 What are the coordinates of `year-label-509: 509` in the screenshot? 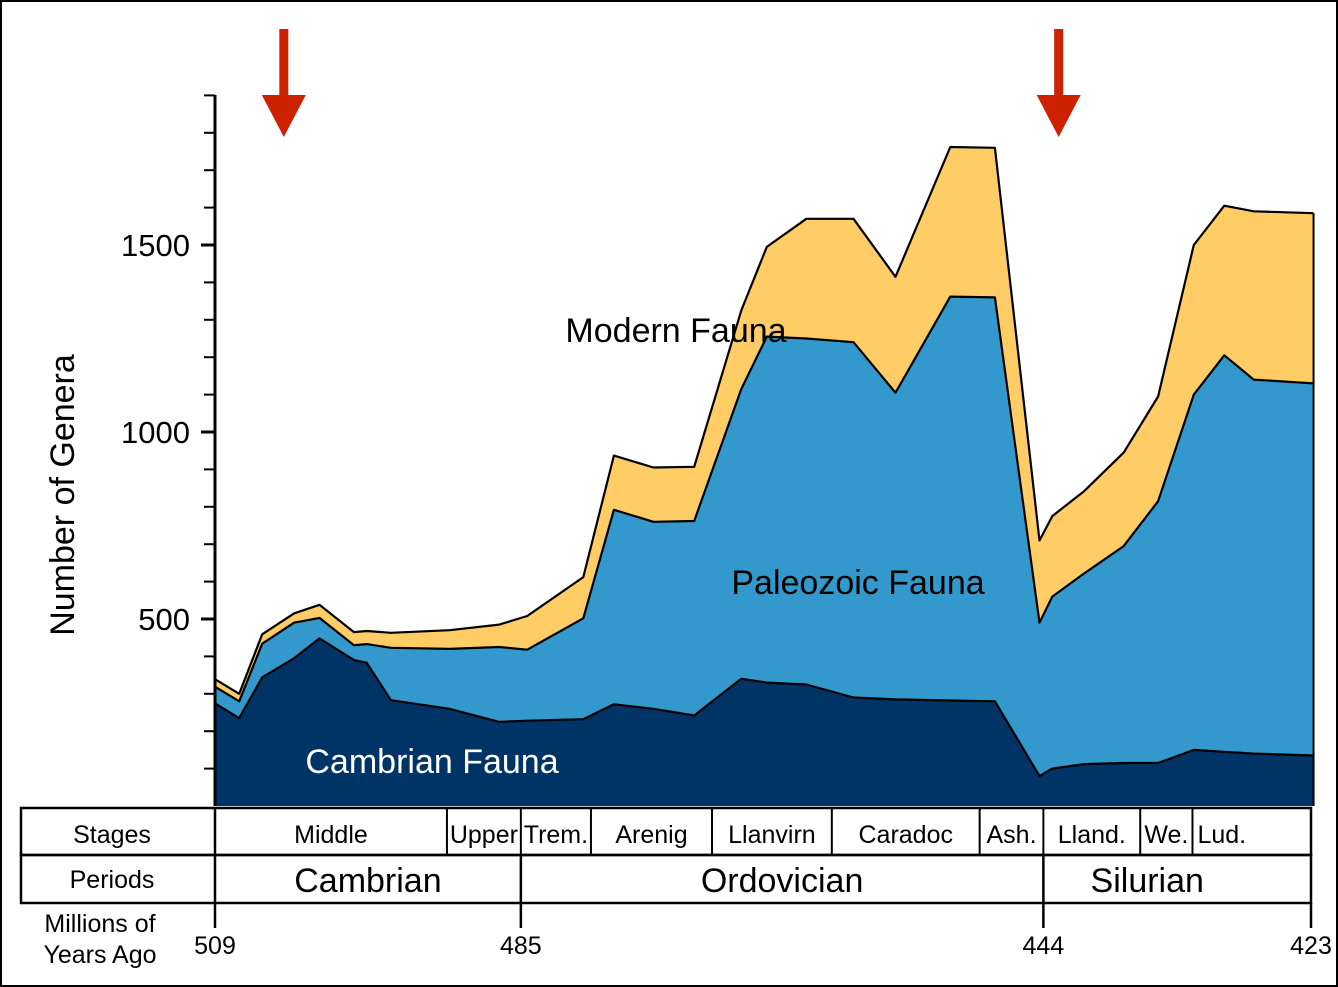 It's located at (215, 946).